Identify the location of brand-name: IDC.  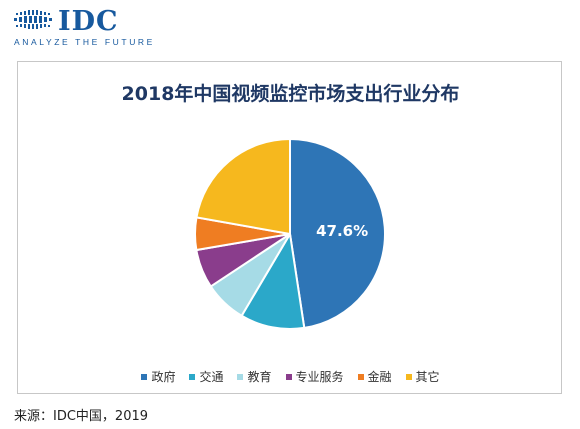
(88, 21).